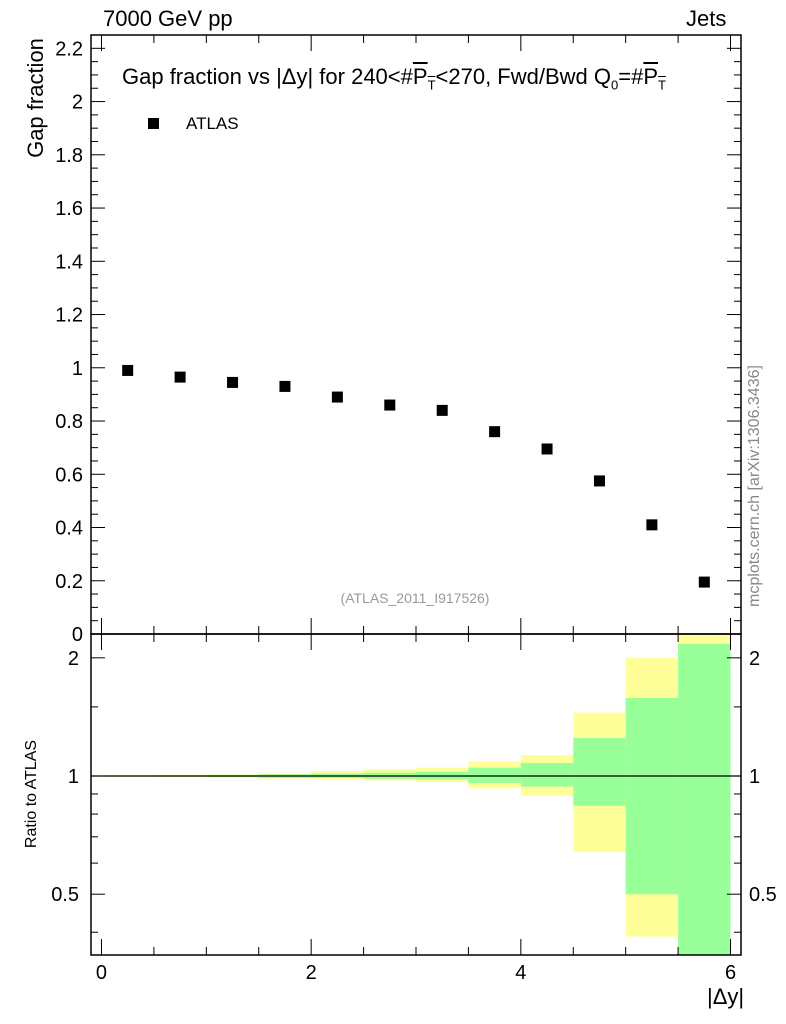 The width and height of the screenshot is (786, 1024). Describe the element at coordinates (69, 422) in the screenshot. I see `y-tick-label: 0.8` at that location.